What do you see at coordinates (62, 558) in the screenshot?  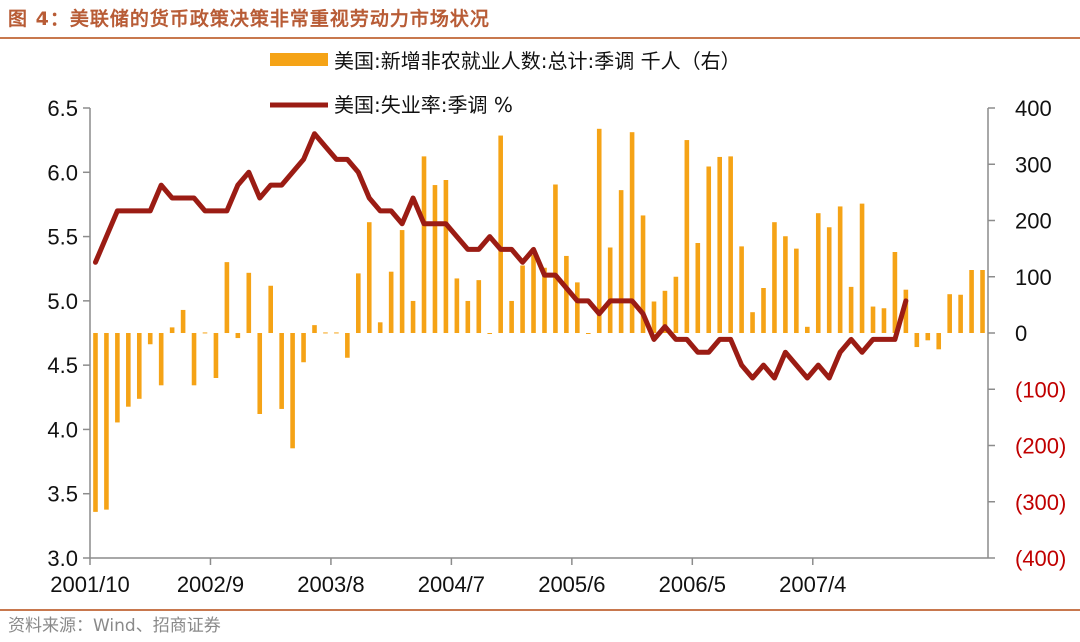 I see `left-tick-label: 3.0` at bounding box center [62, 558].